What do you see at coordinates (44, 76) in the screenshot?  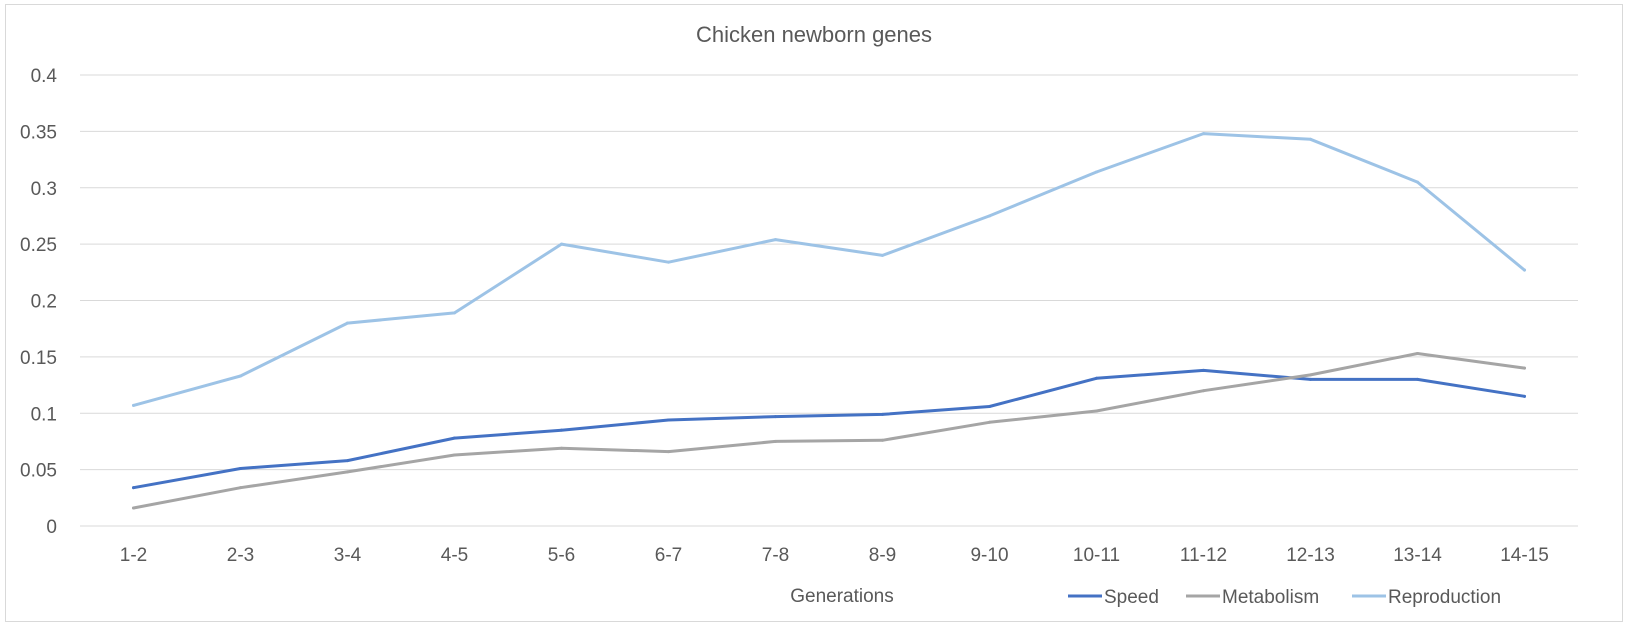 I see `y-tick-label: 0.4` at bounding box center [44, 76].